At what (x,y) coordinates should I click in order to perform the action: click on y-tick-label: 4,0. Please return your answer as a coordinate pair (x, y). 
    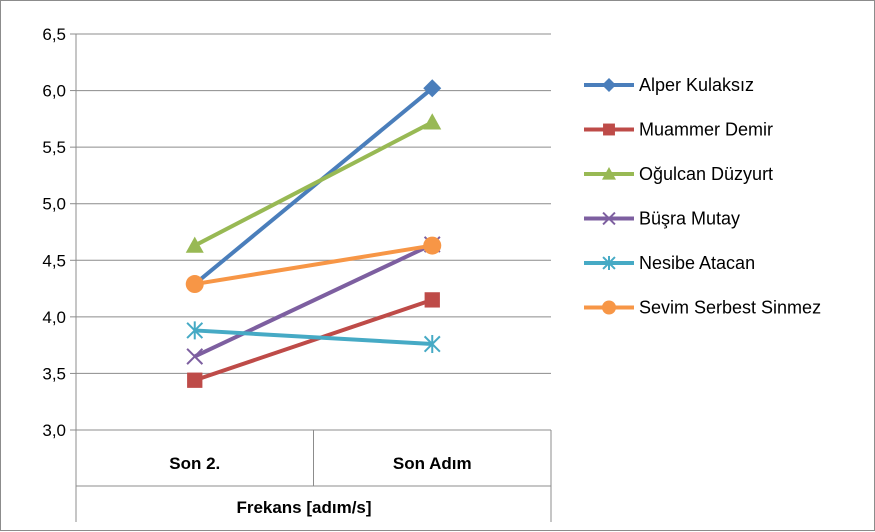
    Looking at the image, I should click on (54, 317).